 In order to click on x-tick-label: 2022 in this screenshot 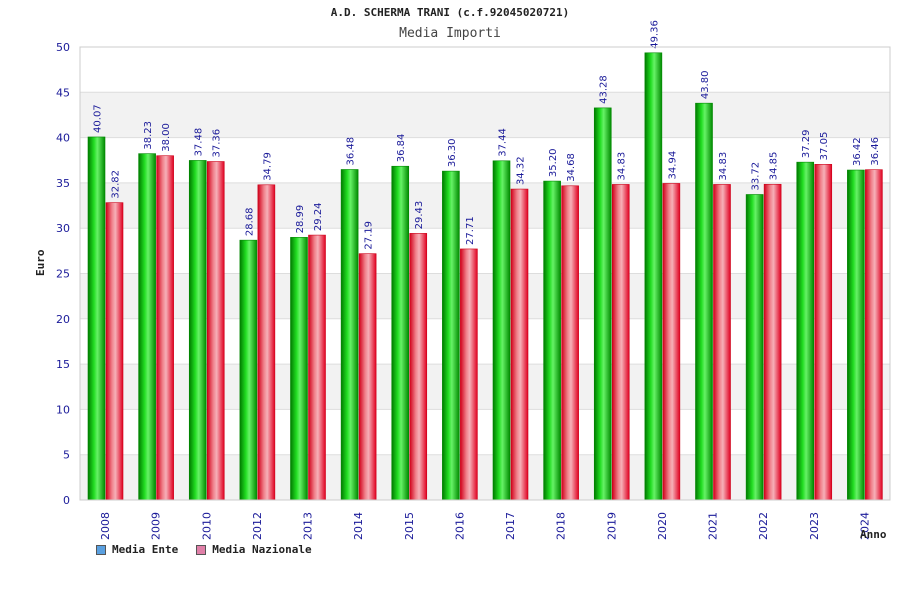, I will do `click(763, 526)`.